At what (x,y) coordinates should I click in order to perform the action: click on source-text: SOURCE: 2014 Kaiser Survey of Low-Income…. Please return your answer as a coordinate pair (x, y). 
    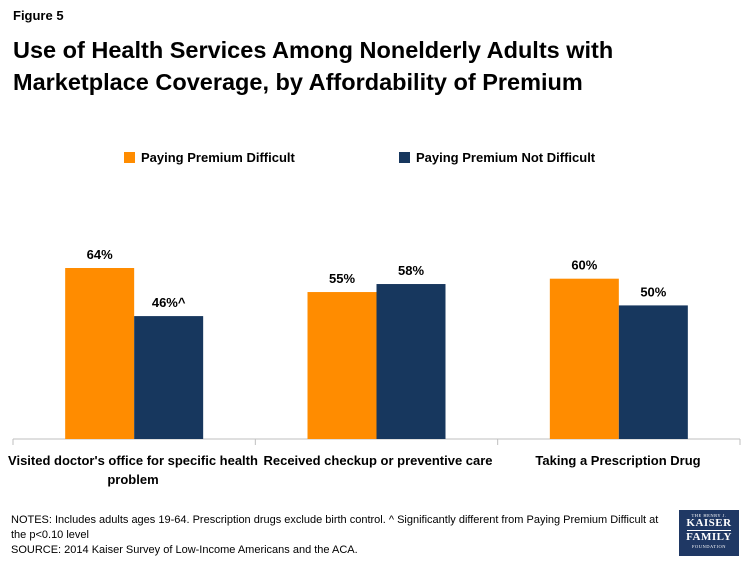
    Looking at the image, I should click on (184, 550).